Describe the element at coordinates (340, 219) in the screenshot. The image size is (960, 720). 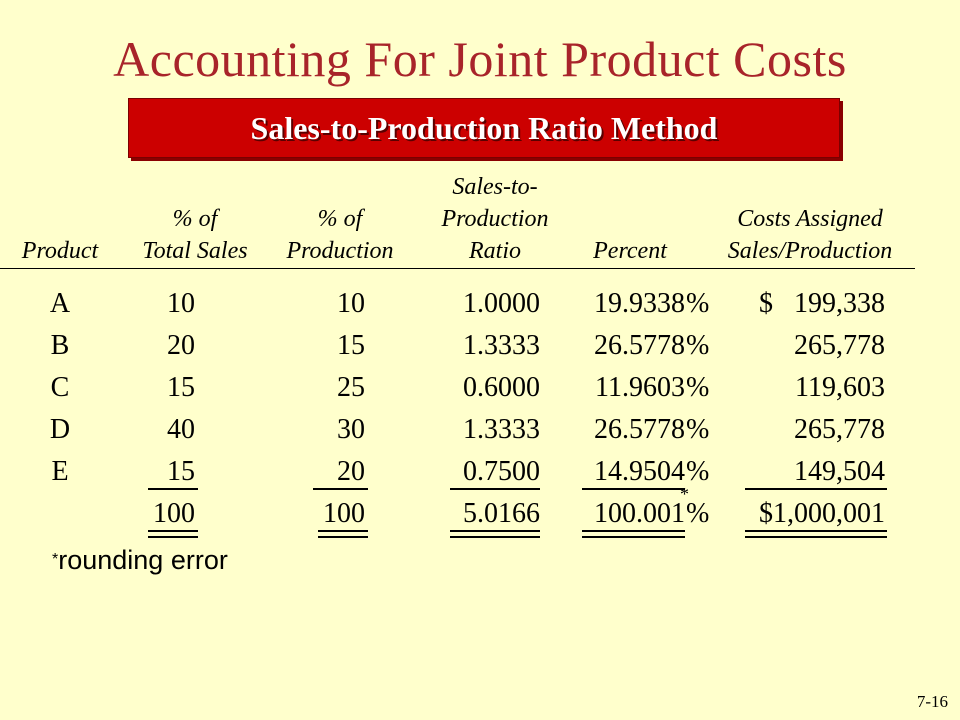
I see `header-pct-prod-line1: % of` at that location.